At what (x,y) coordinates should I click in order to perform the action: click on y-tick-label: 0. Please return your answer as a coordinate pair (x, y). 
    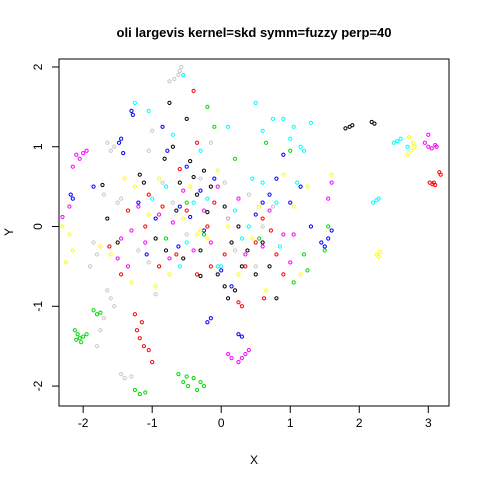
    Looking at the image, I should click on (38, 226).